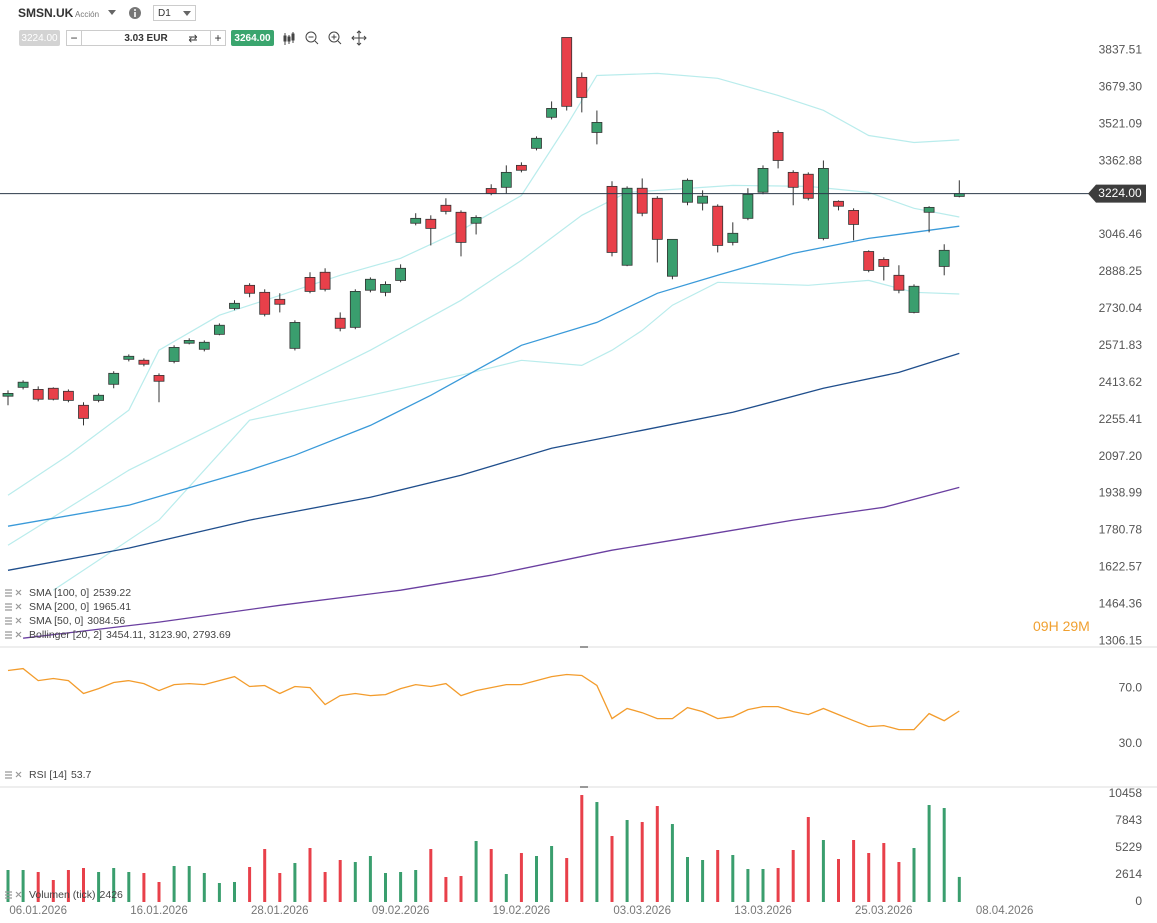 The width and height of the screenshot is (1157, 923). What do you see at coordinates (335, 38) in the screenshot?
I see `zoom-in-button` at bounding box center [335, 38].